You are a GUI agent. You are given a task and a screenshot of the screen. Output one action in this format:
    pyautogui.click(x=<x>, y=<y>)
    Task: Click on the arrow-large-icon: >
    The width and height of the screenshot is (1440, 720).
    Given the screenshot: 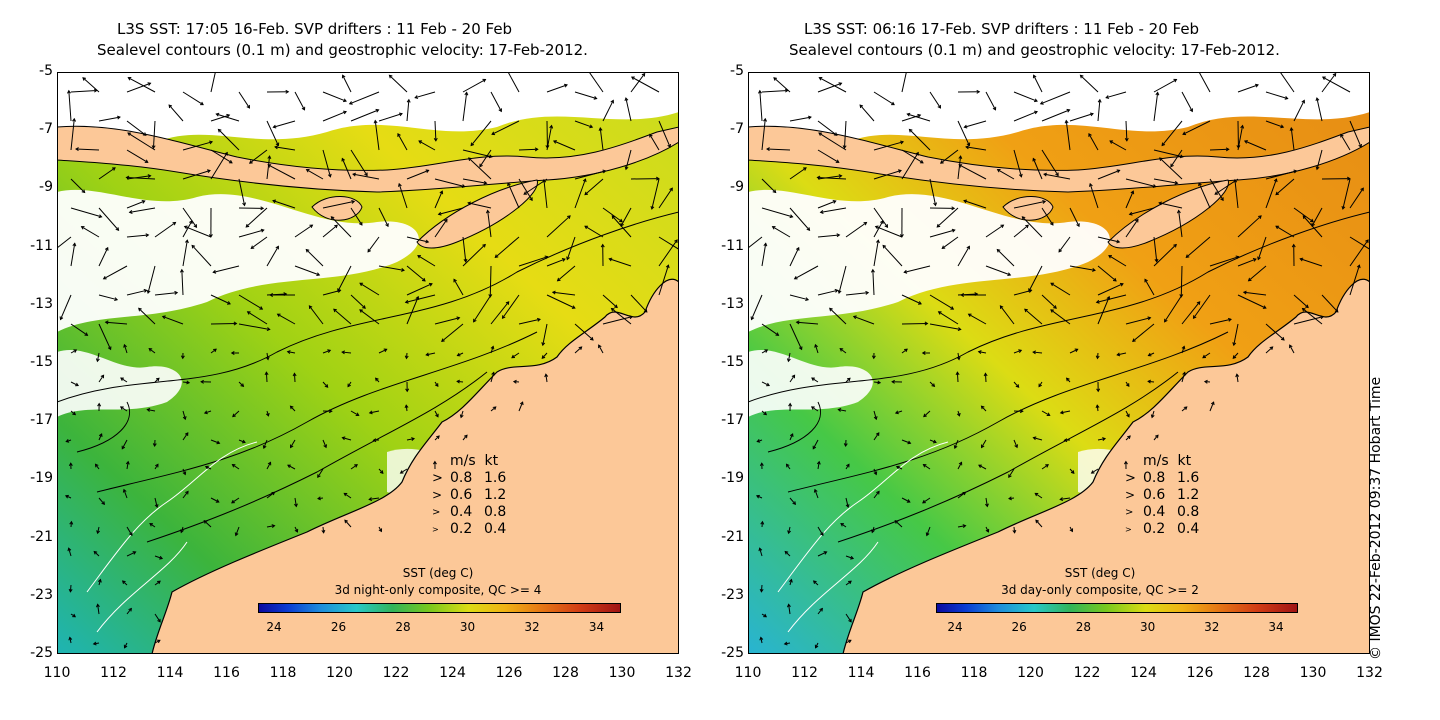 What is the action you would take?
    pyautogui.click(x=437, y=478)
    